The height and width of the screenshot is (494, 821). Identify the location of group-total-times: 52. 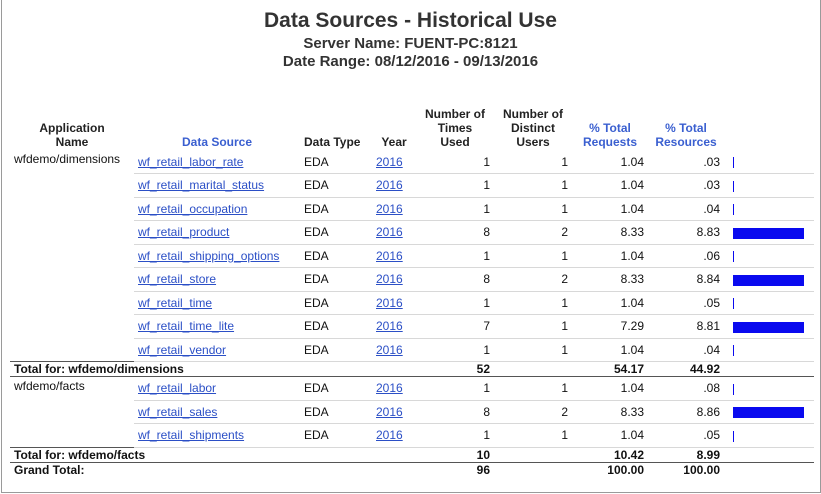
(455, 369).